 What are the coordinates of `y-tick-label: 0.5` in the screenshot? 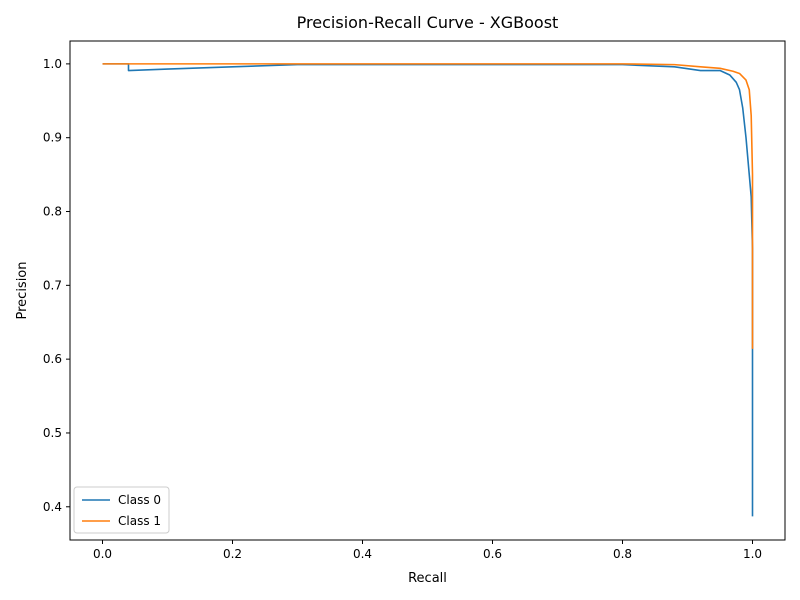 It's located at (52, 433).